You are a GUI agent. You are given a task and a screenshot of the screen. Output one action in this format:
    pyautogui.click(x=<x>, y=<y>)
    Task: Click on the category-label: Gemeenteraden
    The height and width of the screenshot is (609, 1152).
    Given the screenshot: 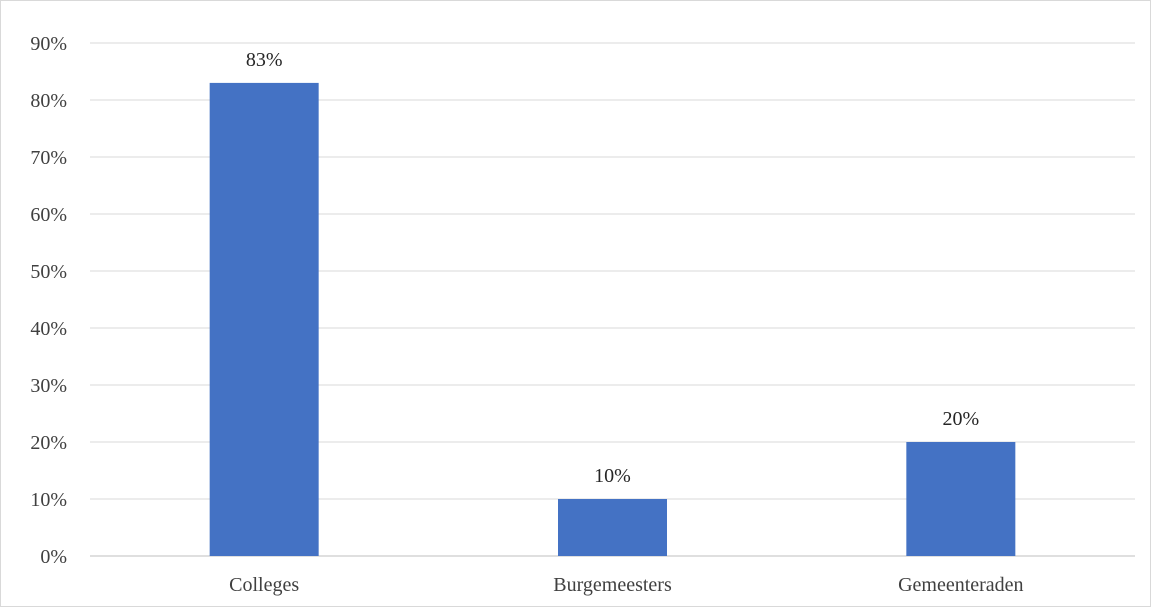 What is the action you would take?
    pyautogui.click(x=960, y=585)
    